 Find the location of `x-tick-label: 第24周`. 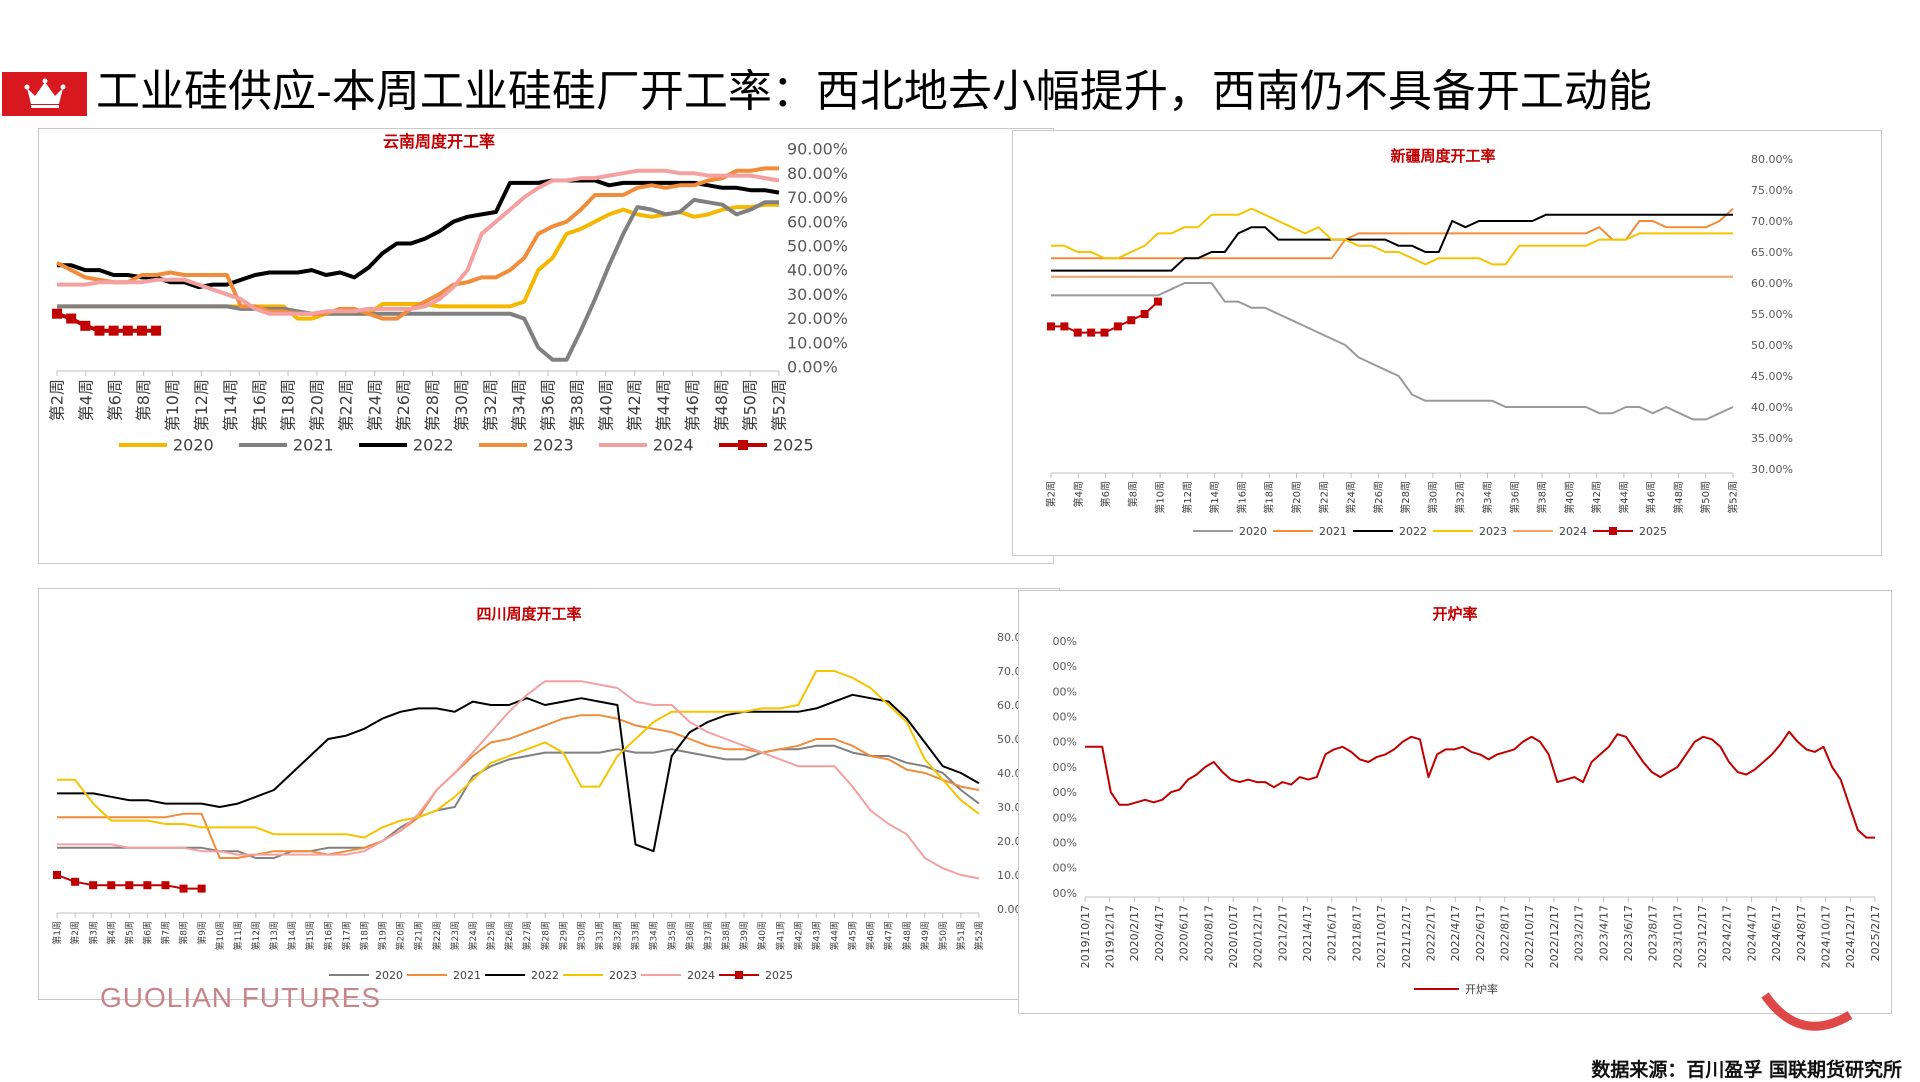

x-tick-label: 第24周 is located at coordinates (473, 935).